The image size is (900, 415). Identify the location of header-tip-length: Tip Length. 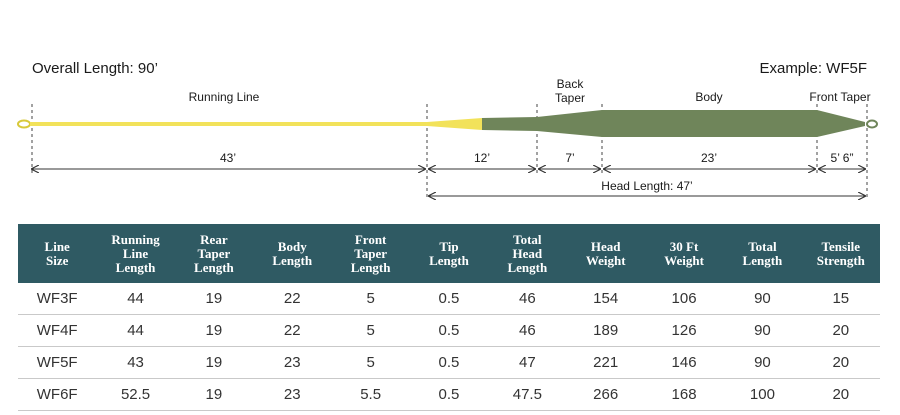
(449, 253).